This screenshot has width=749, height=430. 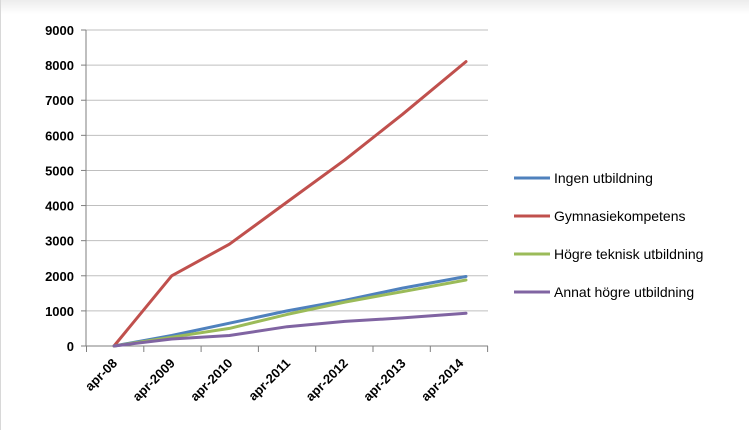 What do you see at coordinates (59, 241) in the screenshot?
I see `y-tick-label: 3000` at bounding box center [59, 241].